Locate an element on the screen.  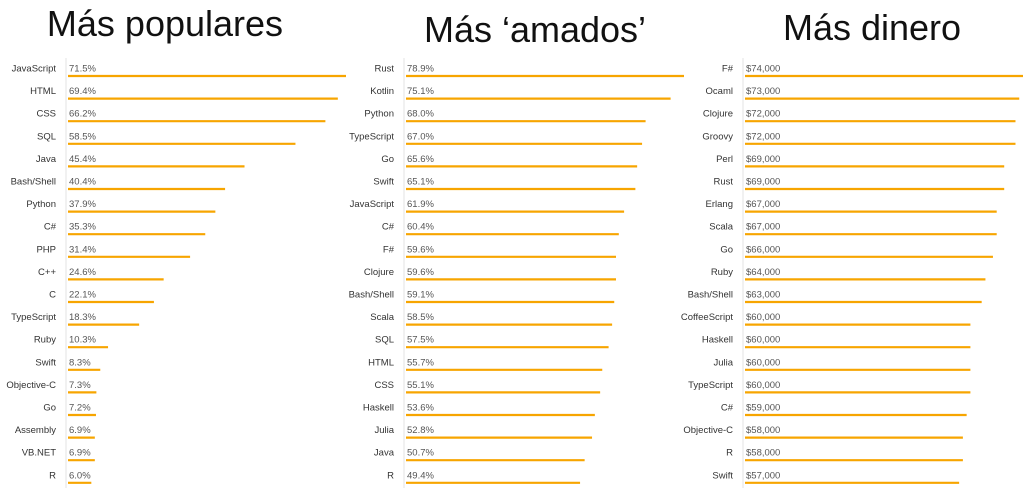
category-label: PHP is located at coordinates (46, 249).